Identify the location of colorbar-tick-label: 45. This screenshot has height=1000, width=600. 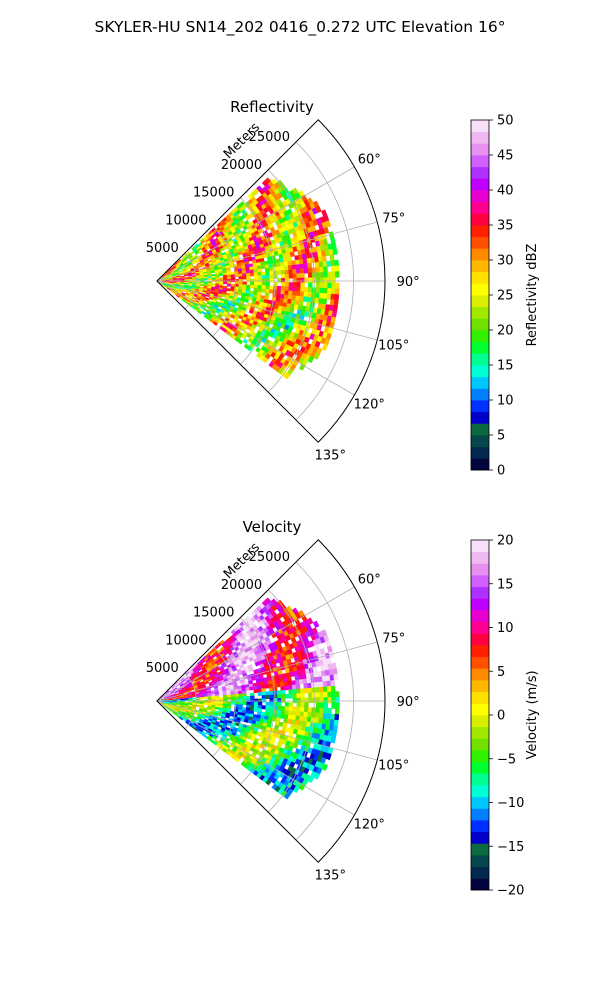
(505, 156).